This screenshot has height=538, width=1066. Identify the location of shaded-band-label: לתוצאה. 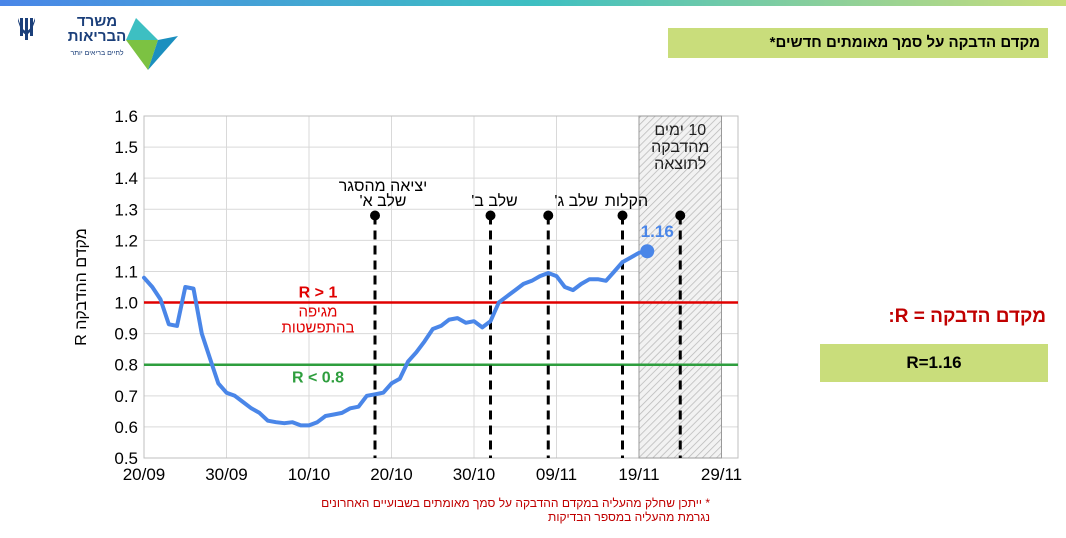
(680, 164).